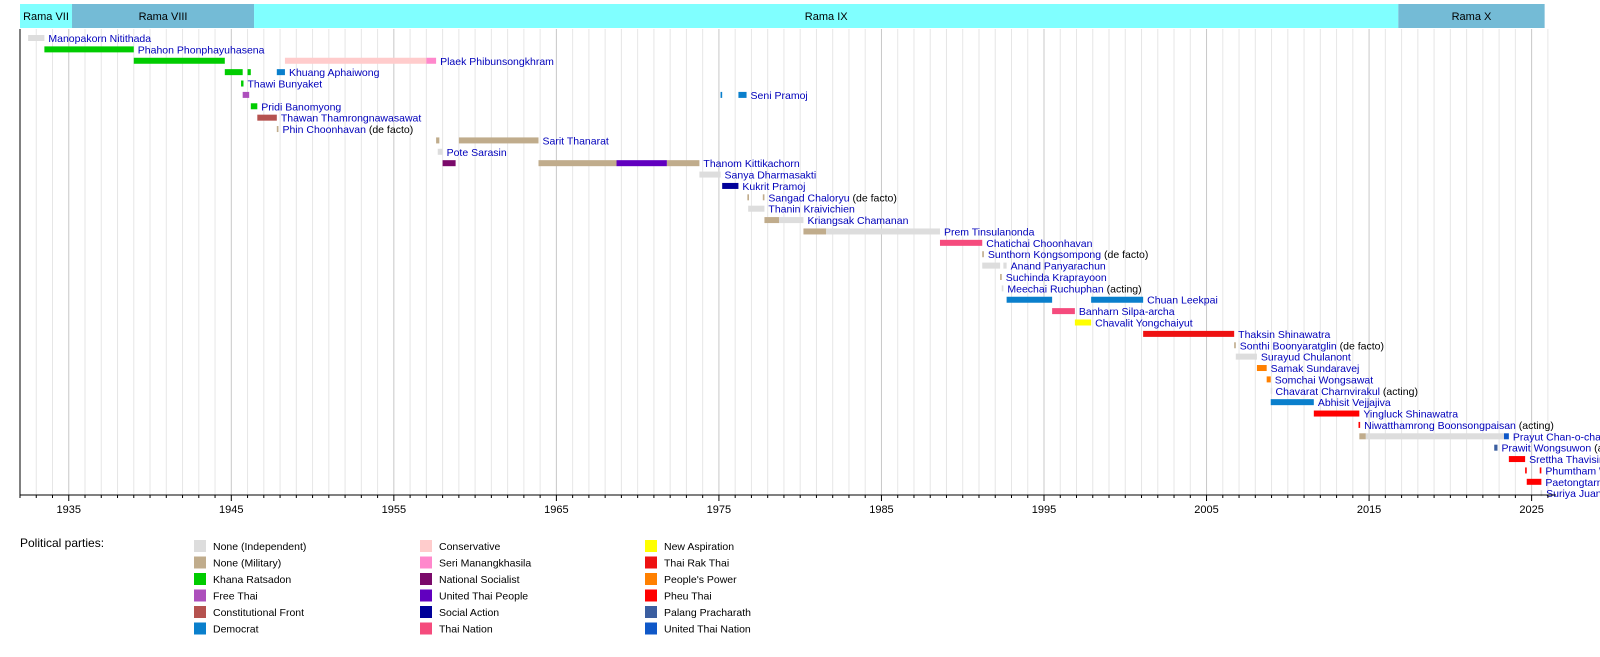  What do you see at coordinates (699, 547) in the screenshot?
I see `legend-label: New Aspiration` at bounding box center [699, 547].